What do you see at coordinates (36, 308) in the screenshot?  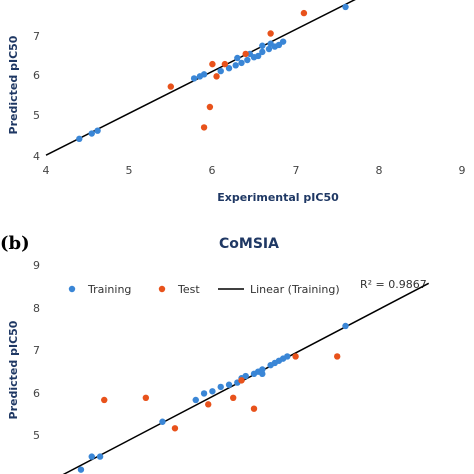 I see `panel-b-y-tick: 8` at bounding box center [36, 308].